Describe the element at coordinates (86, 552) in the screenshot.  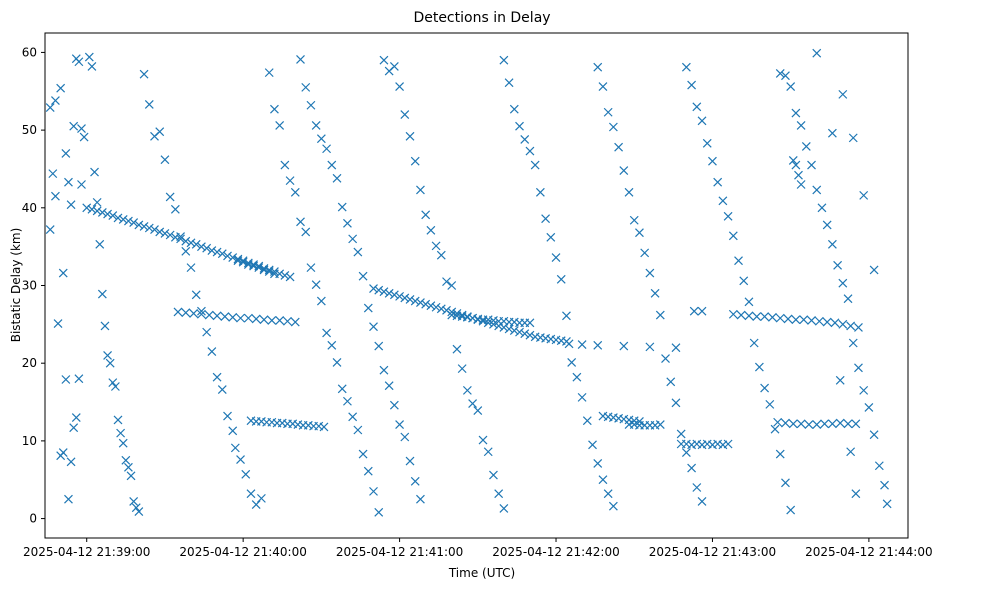
I see `x-tick-label: 2025-04-12 21:39:00` at that location.